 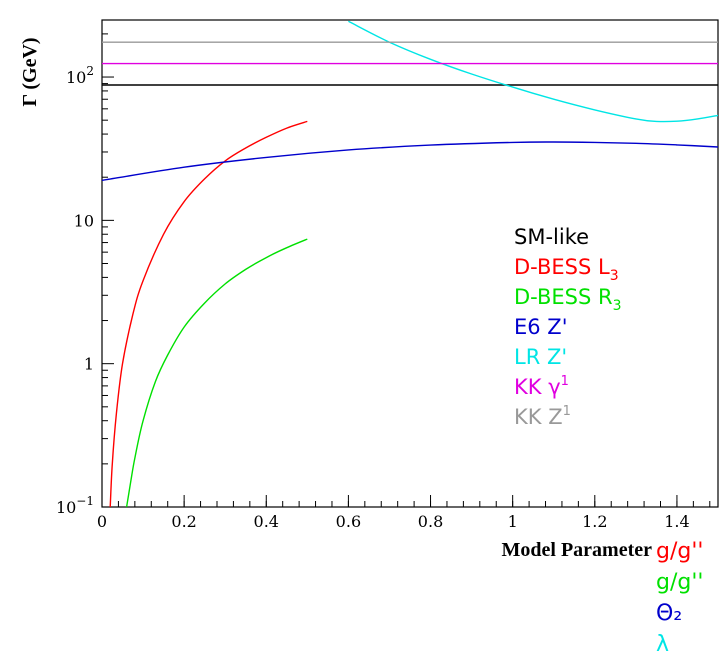 What do you see at coordinates (183, 521) in the screenshot?
I see `x-tick-label: 0.2` at bounding box center [183, 521].